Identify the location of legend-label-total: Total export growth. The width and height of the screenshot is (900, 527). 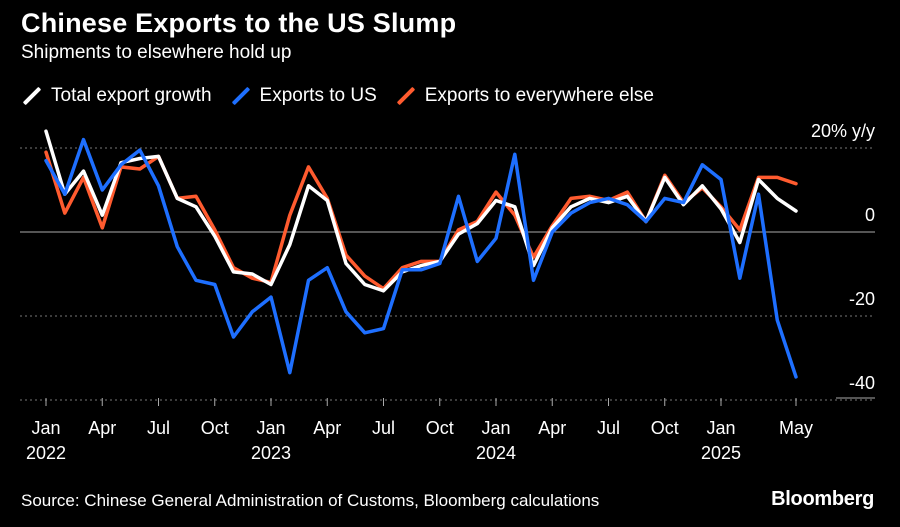
(131, 95).